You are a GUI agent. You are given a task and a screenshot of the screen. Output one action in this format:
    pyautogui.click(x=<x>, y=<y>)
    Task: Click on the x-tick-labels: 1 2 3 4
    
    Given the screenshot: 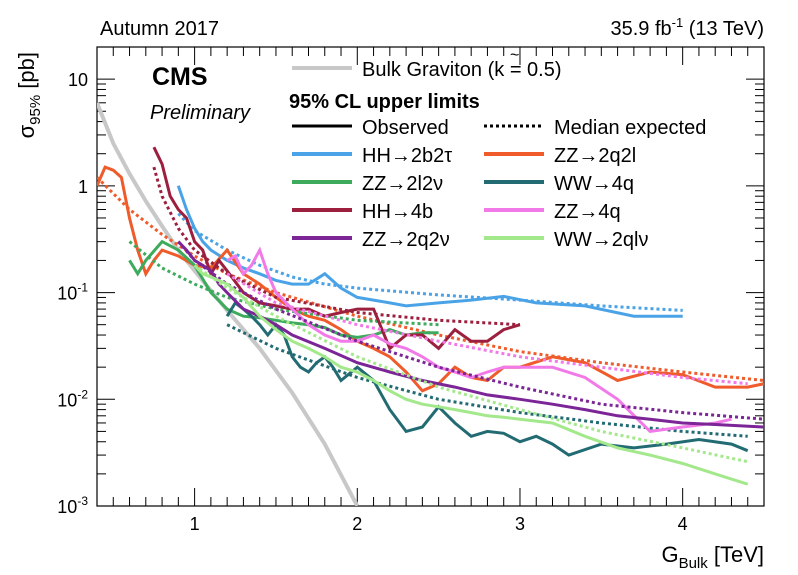 What is the action you would take?
    pyautogui.click(x=439, y=524)
    